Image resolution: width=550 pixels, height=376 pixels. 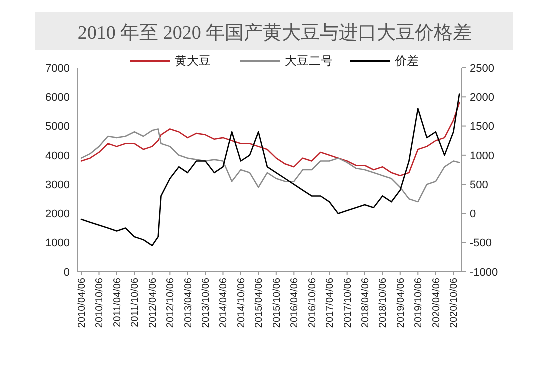 What do you see at coordinates (348, 303) in the screenshot?
I see `x-tick-label: 2017/10/06` at bounding box center [348, 303].